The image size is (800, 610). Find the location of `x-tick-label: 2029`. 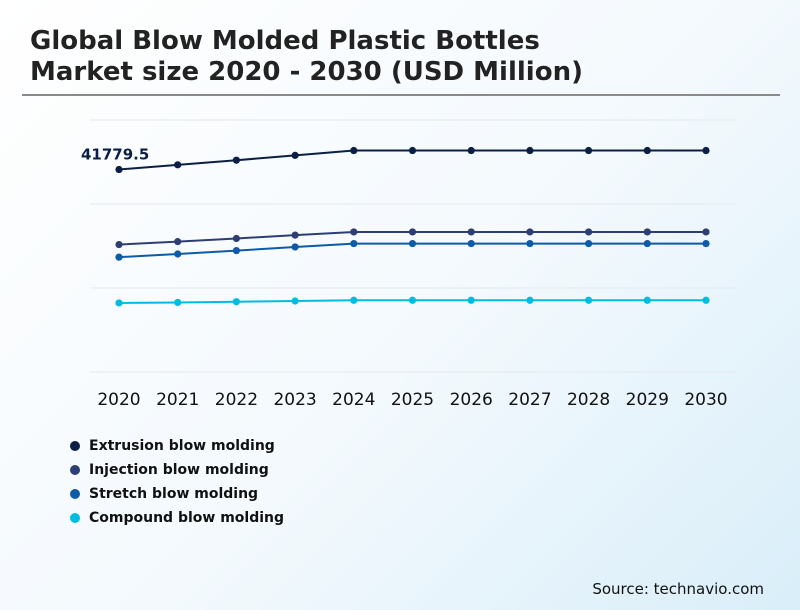

x-tick-label: 2029 is located at coordinates (647, 400).